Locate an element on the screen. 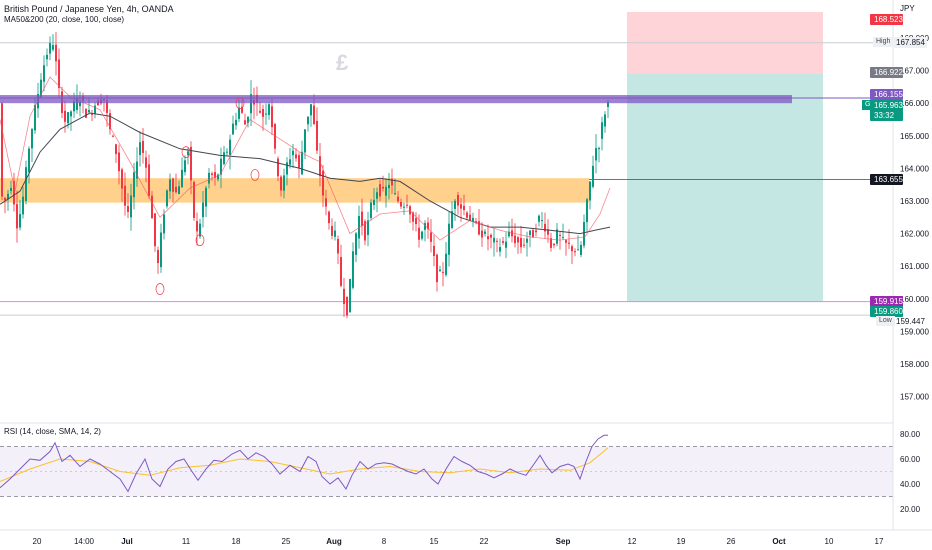 Image resolution: width=932 pixels, height=550 pixels. rsi-indicator-label: RSI (14, close, SMA, 14, 2) is located at coordinates (52, 431).